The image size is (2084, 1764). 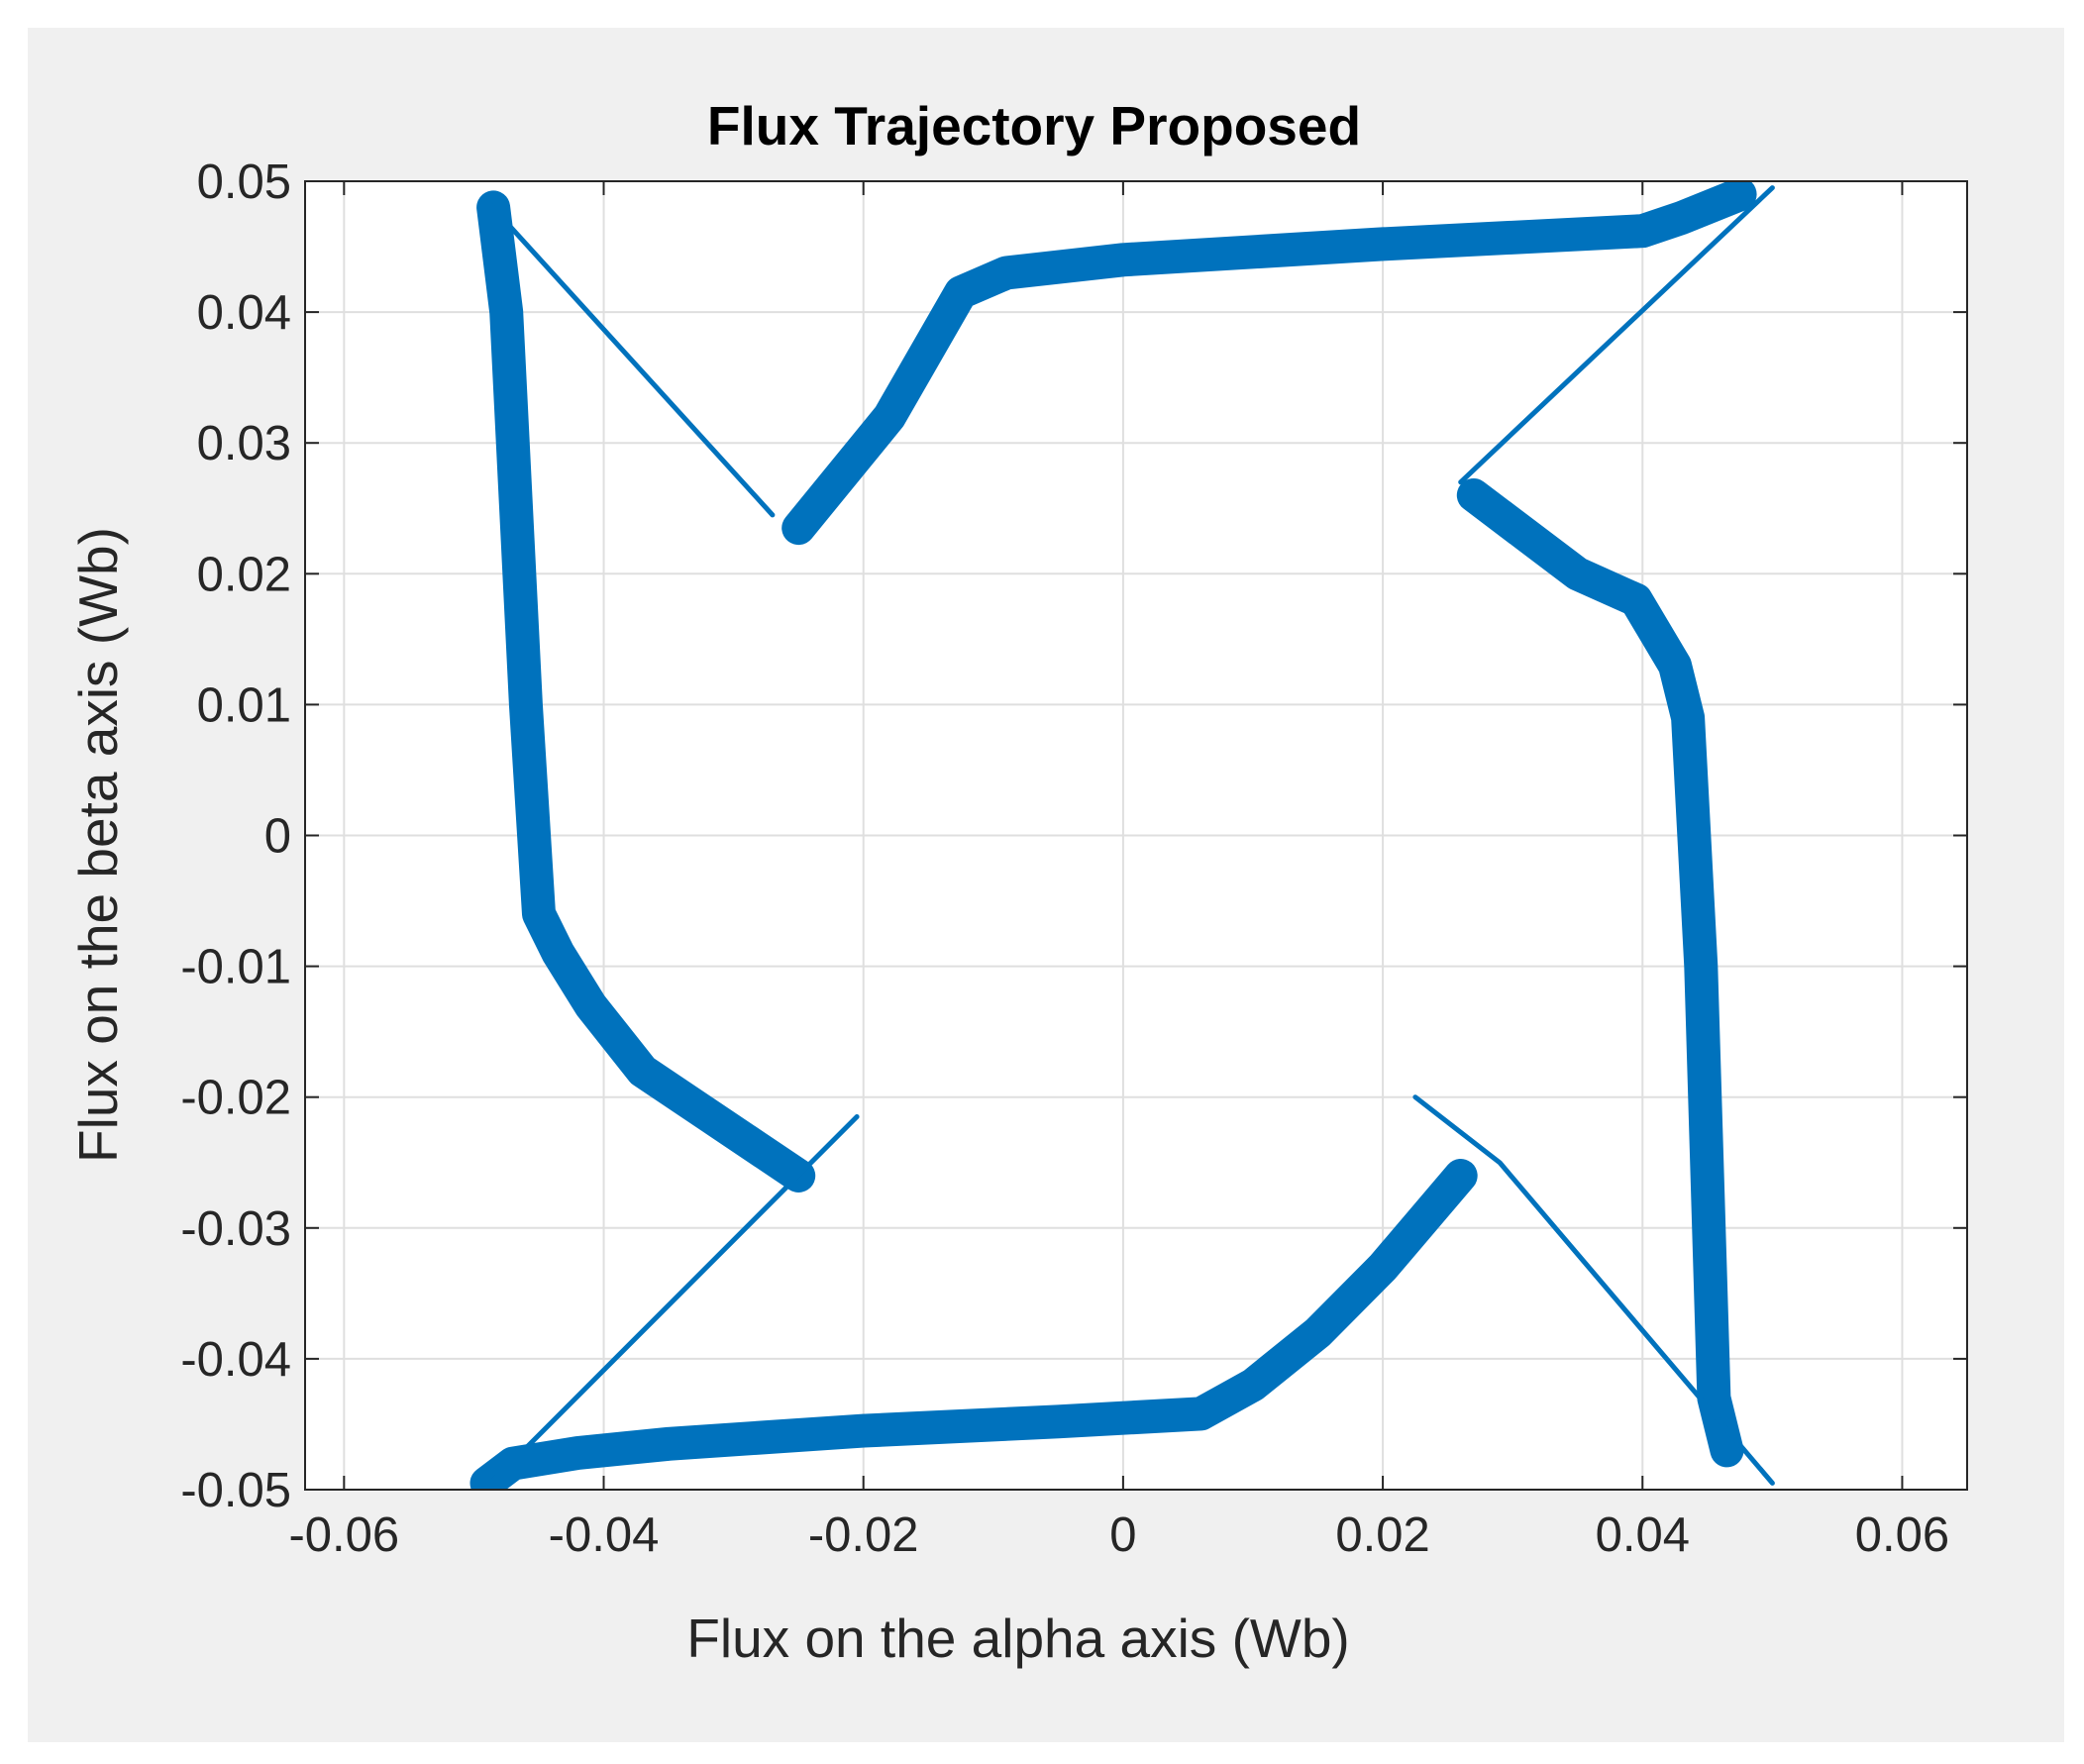 What do you see at coordinates (1017, 1638) in the screenshot?
I see `x-axis-label: Flux on the alpha axis (Wb)` at bounding box center [1017, 1638].